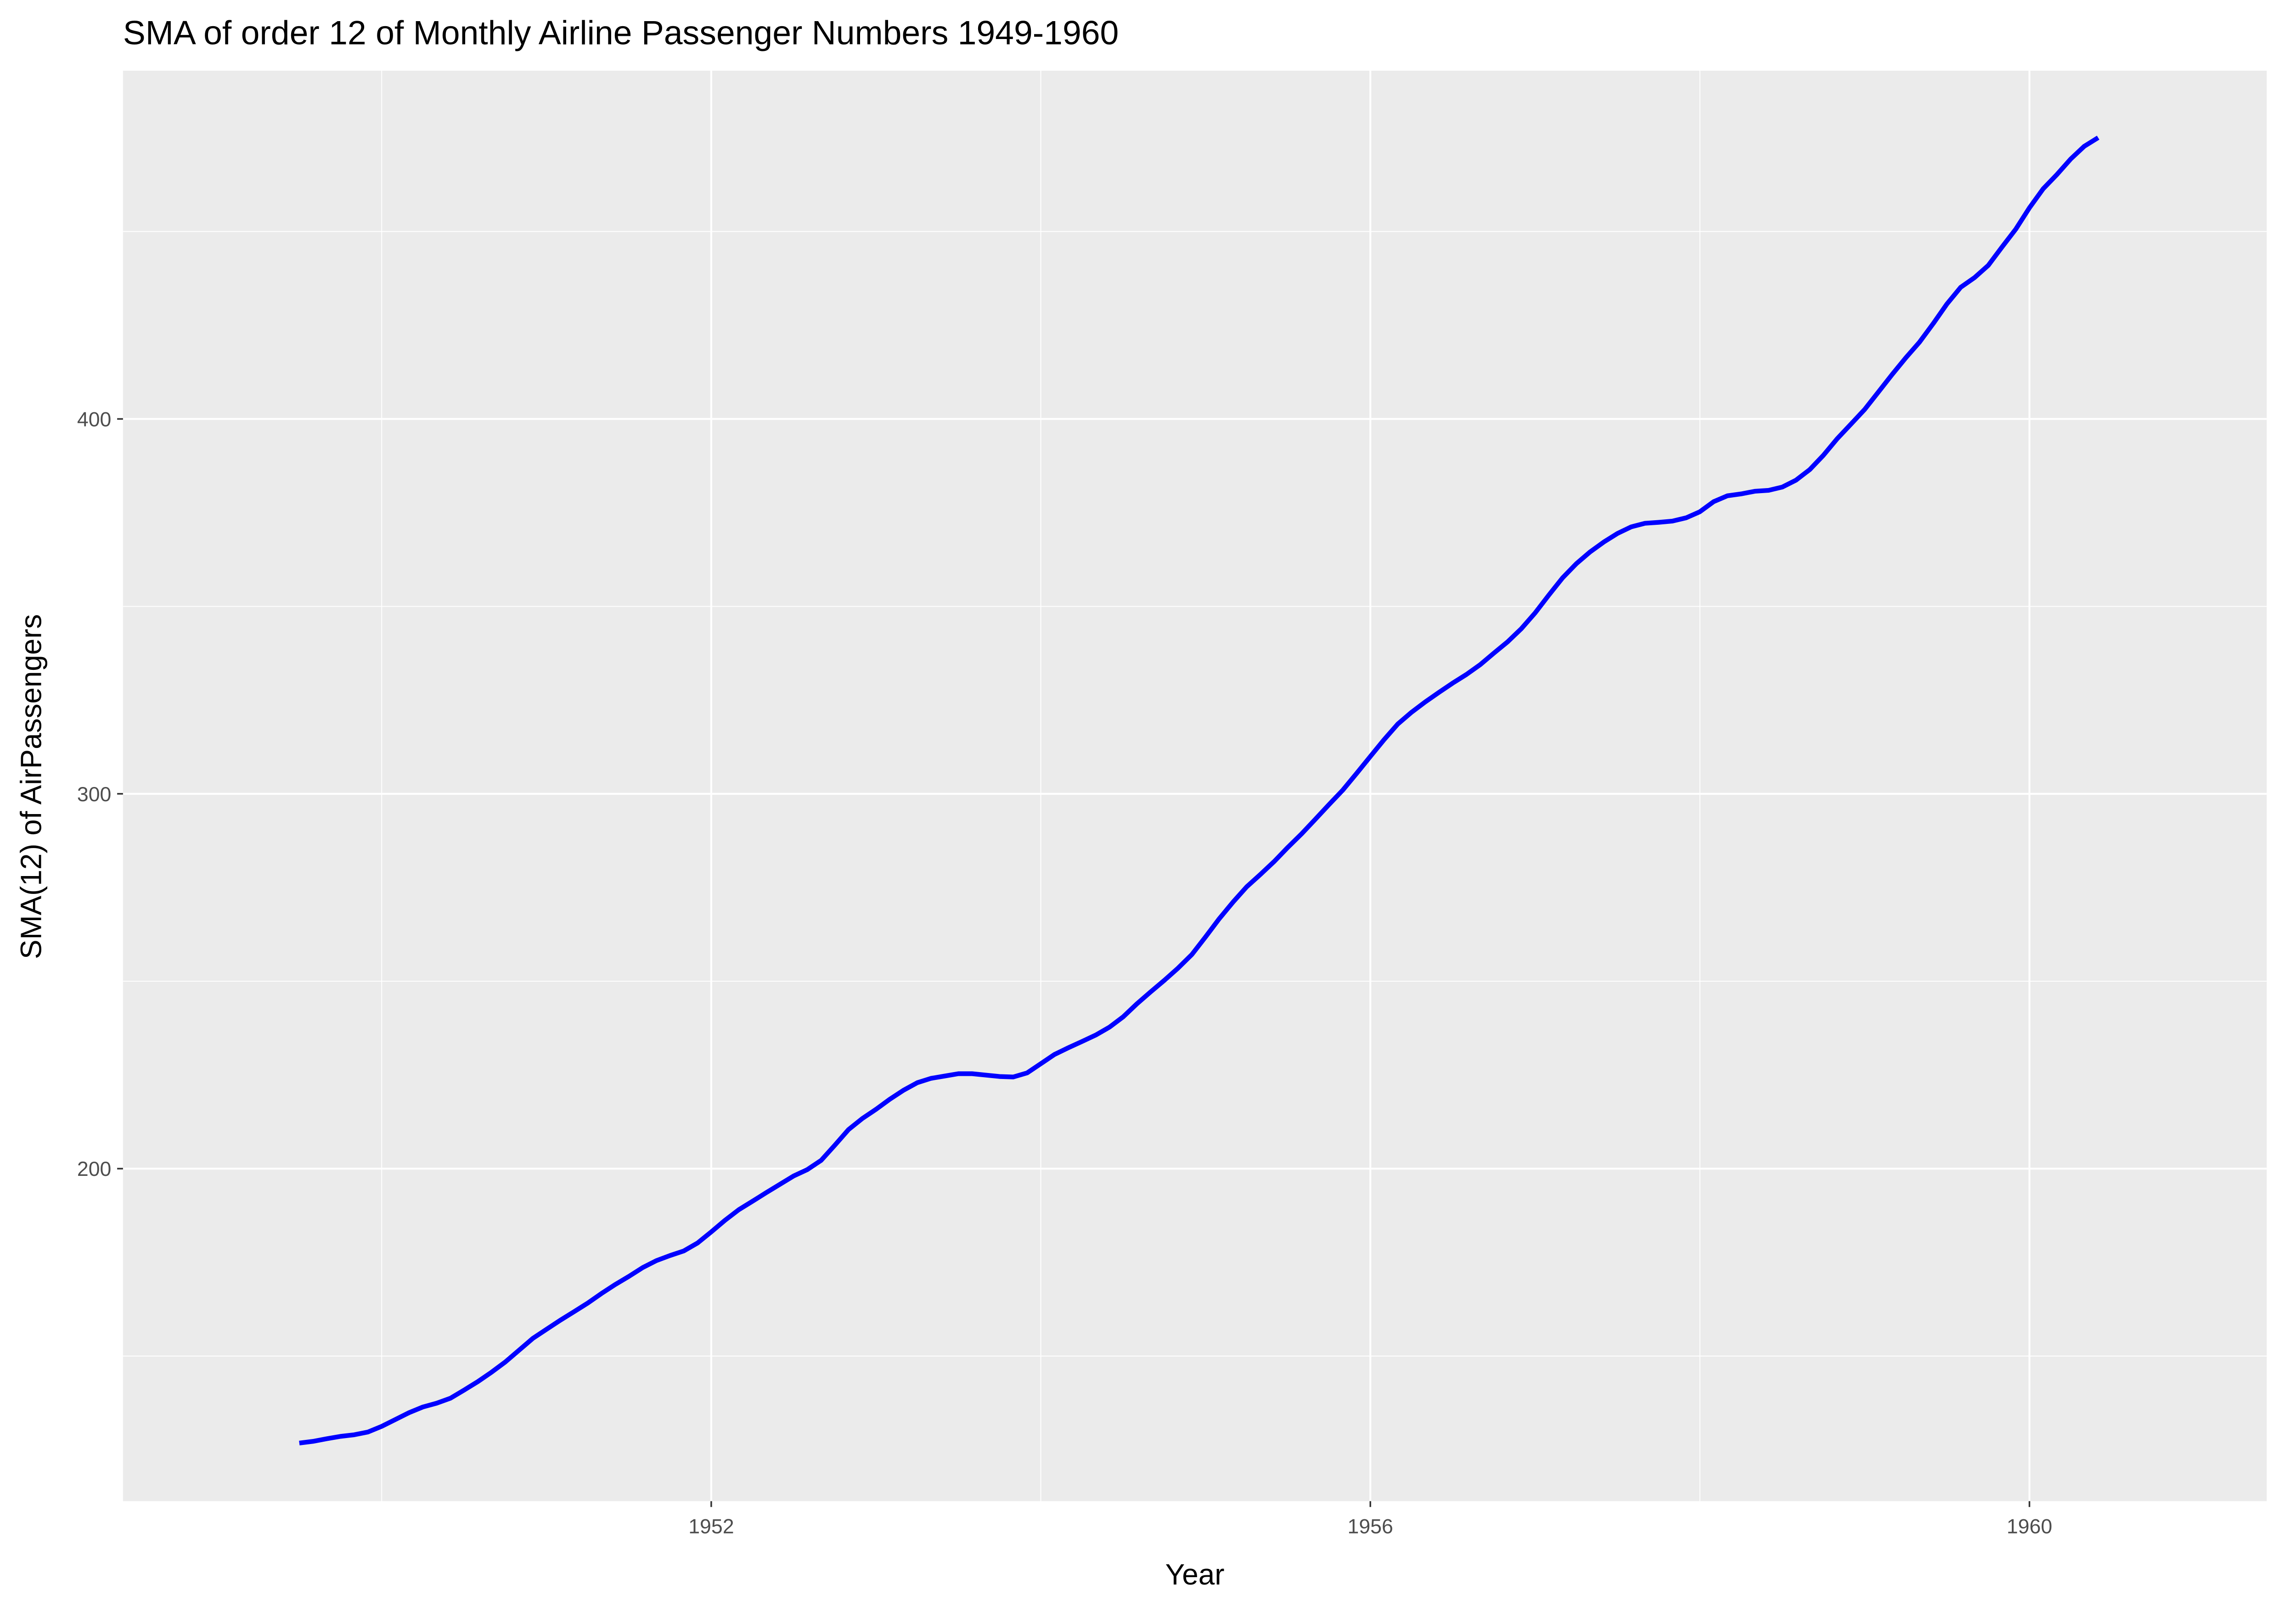 The image size is (2296, 1607). I want to click on y-tick-label: 300, so click(94, 794).